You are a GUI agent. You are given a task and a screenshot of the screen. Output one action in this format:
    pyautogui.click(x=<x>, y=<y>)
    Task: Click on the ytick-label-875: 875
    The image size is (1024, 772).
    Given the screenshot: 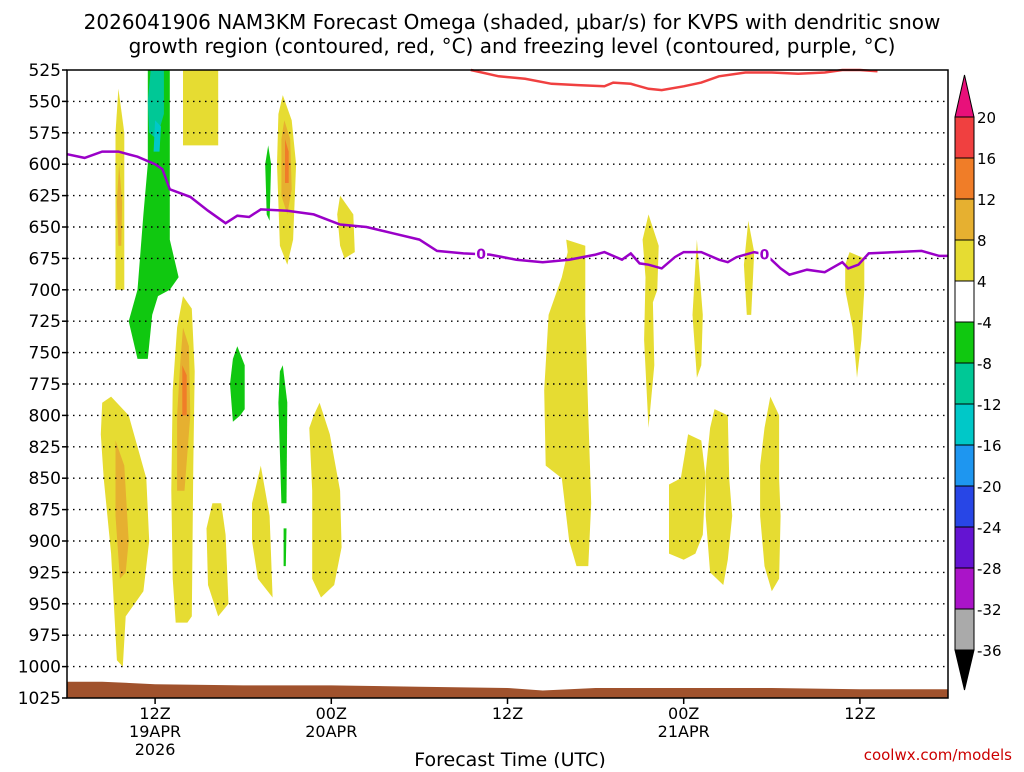 What is the action you would take?
    pyautogui.click(x=45, y=511)
    